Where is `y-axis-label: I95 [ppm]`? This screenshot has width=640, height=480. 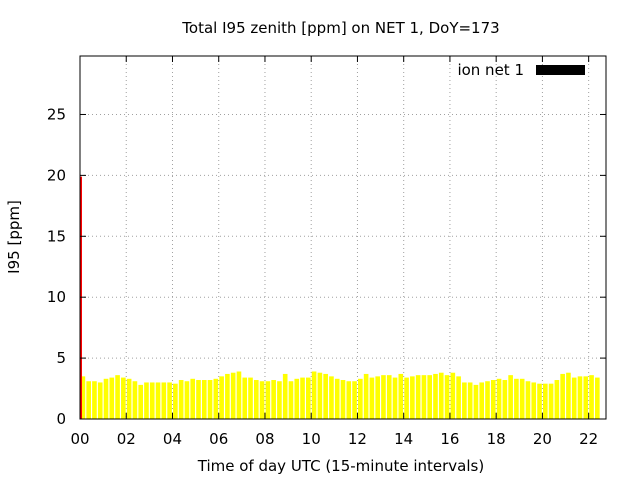 y-axis-label: I95 [ppm] is located at coordinates (14, 237).